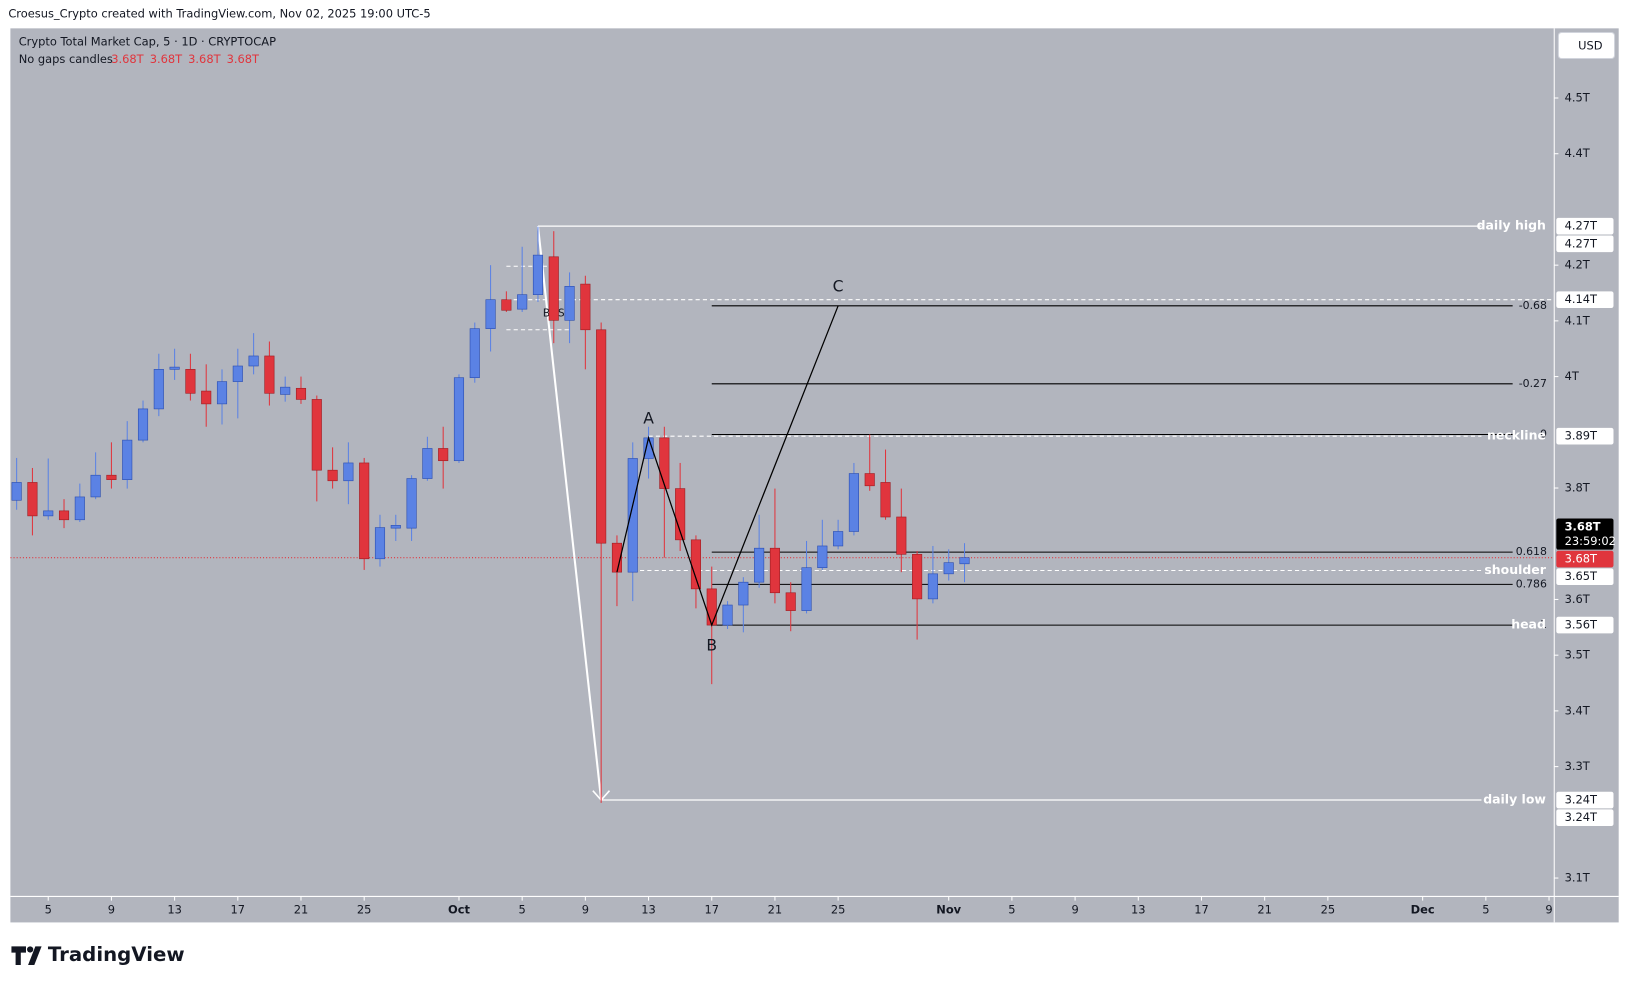 The height and width of the screenshot is (983, 1627). I want to click on y-tick-label: 4T, so click(1572, 376).